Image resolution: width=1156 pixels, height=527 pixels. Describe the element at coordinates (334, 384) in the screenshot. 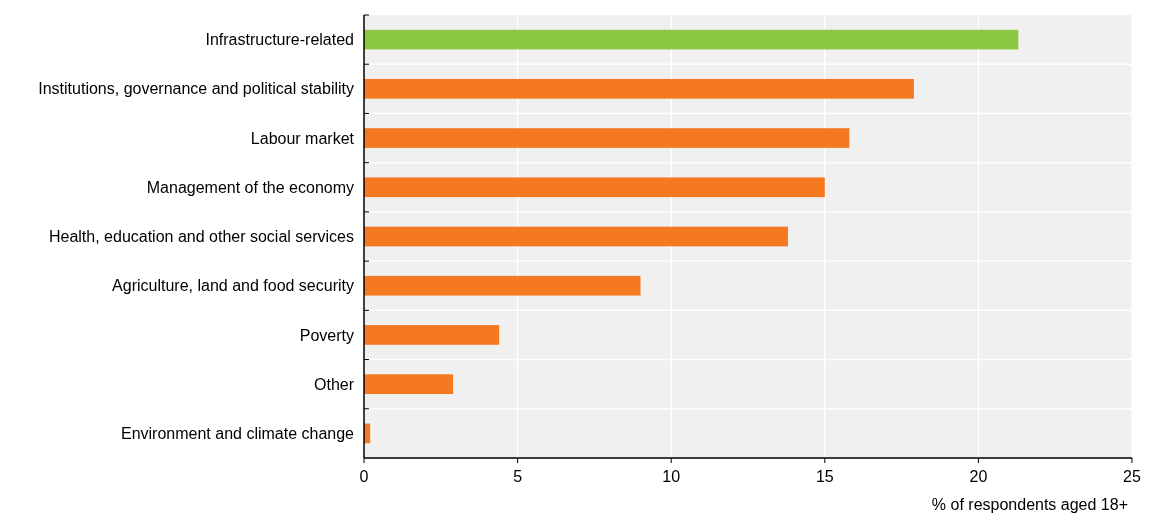

I see `y-tick-label: Other` at that location.